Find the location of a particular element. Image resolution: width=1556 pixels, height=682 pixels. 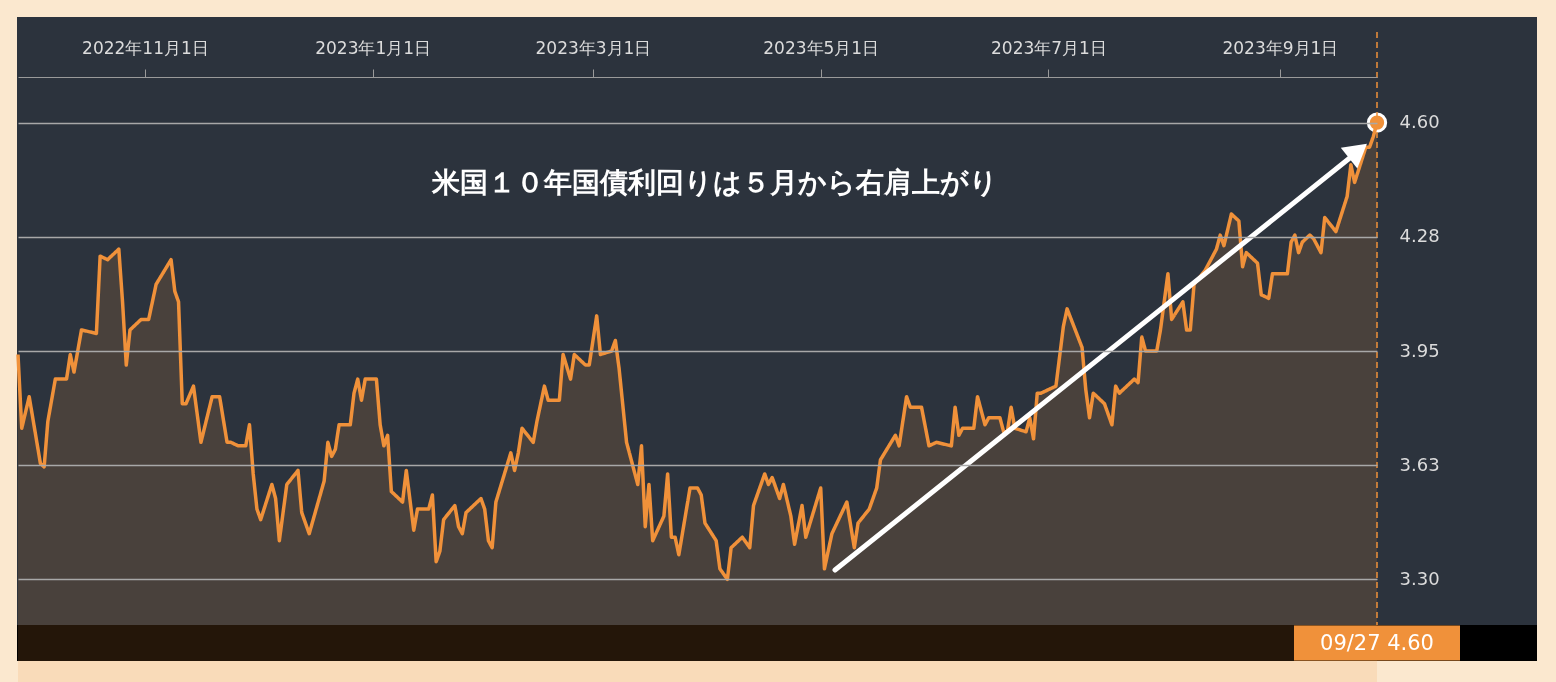

y-tick-label: 3.30 is located at coordinates (1419, 578).